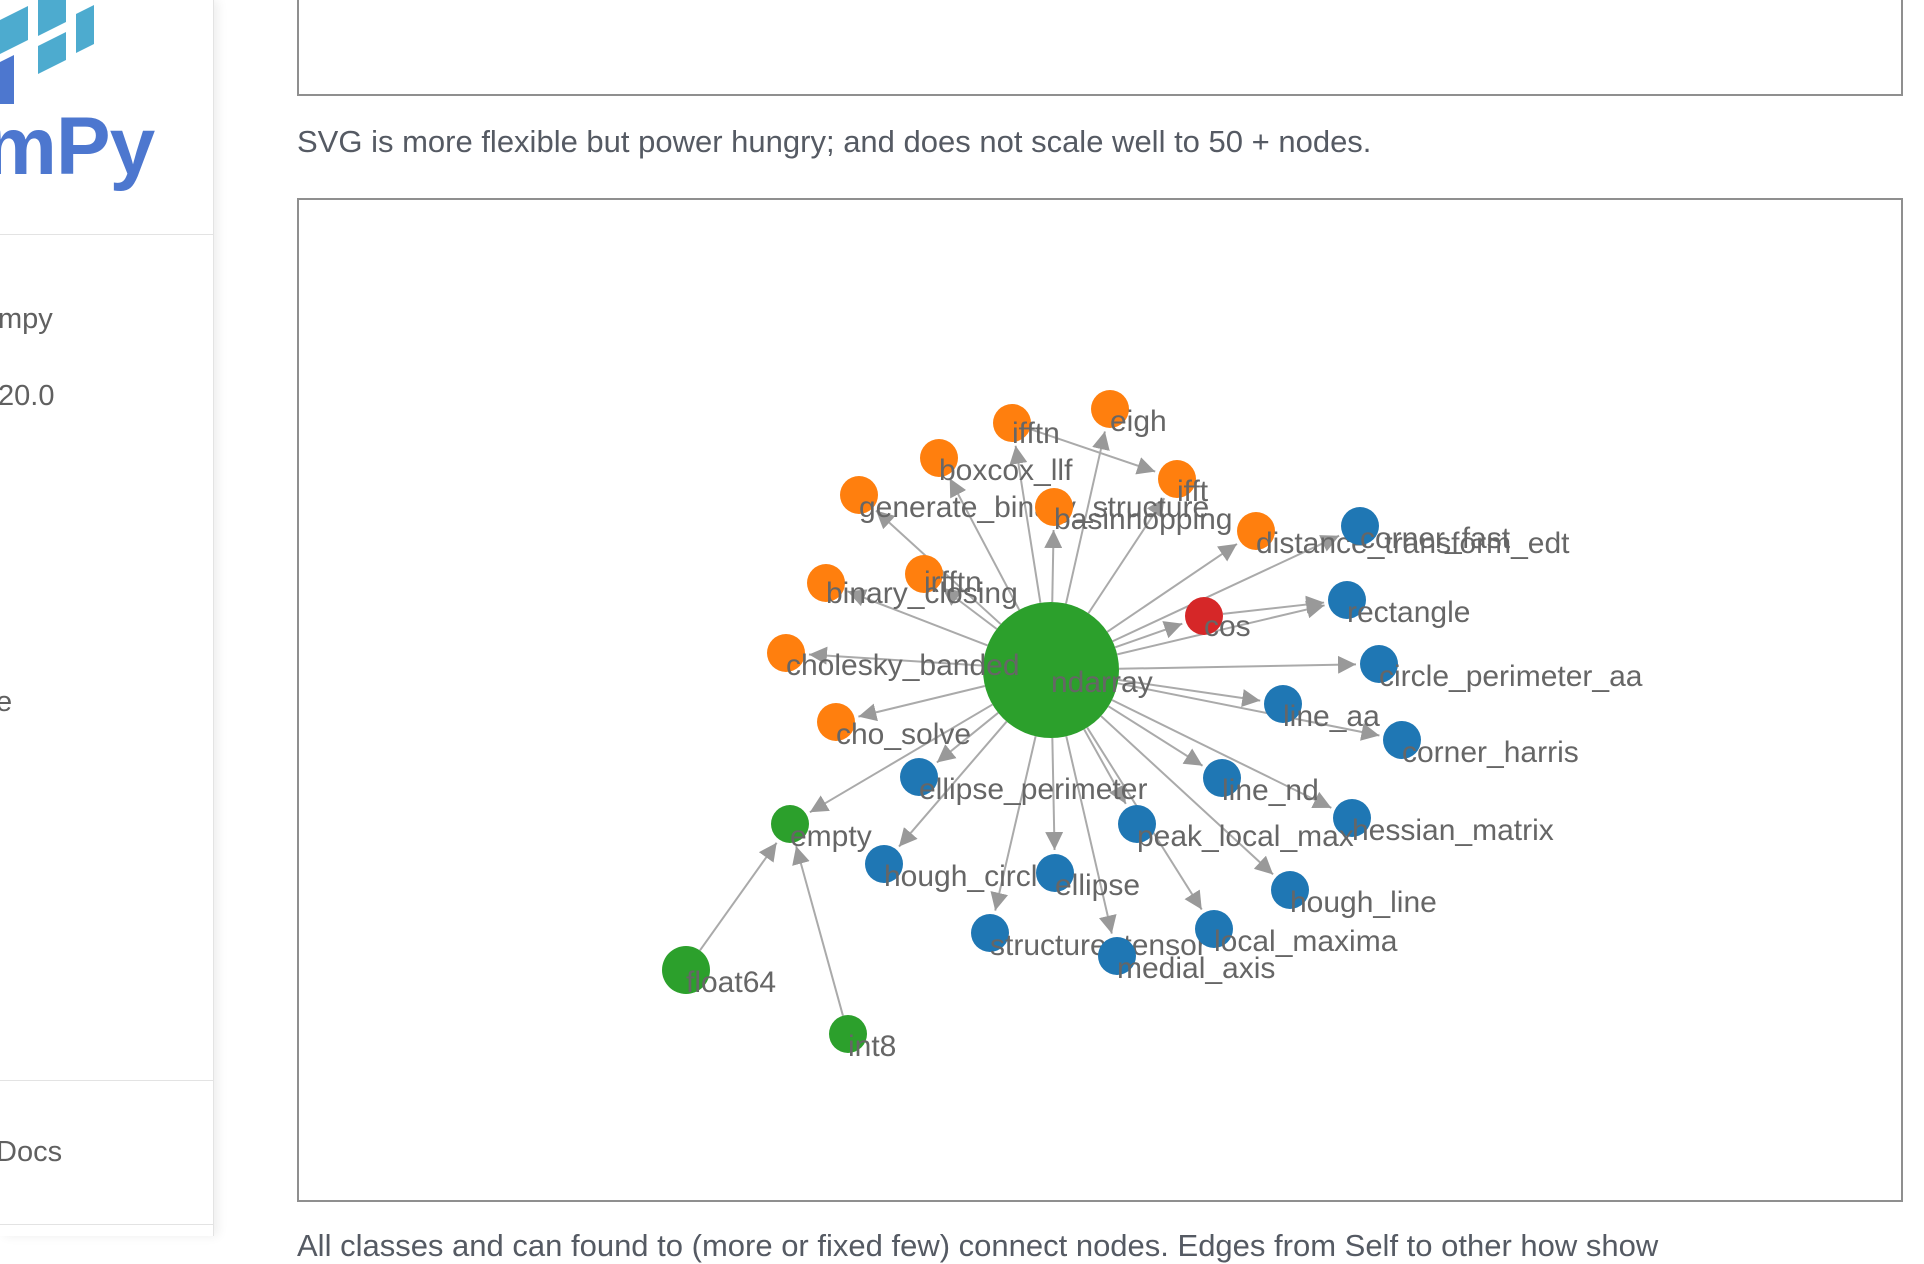 The height and width of the screenshot is (1264, 1924). What do you see at coordinates (1426, 531) in the screenshot?
I see `graph-node-corner-fast: corner_fast` at bounding box center [1426, 531].